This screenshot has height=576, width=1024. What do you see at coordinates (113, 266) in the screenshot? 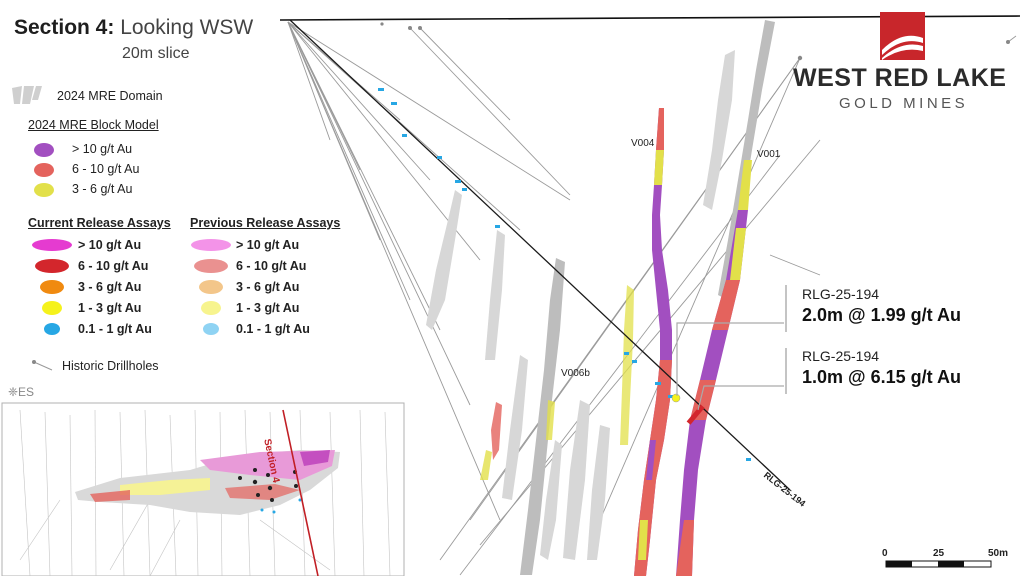
I see `legend-current-6-10: 6 - 10 g/t Au` at bounding box center [113, 266].